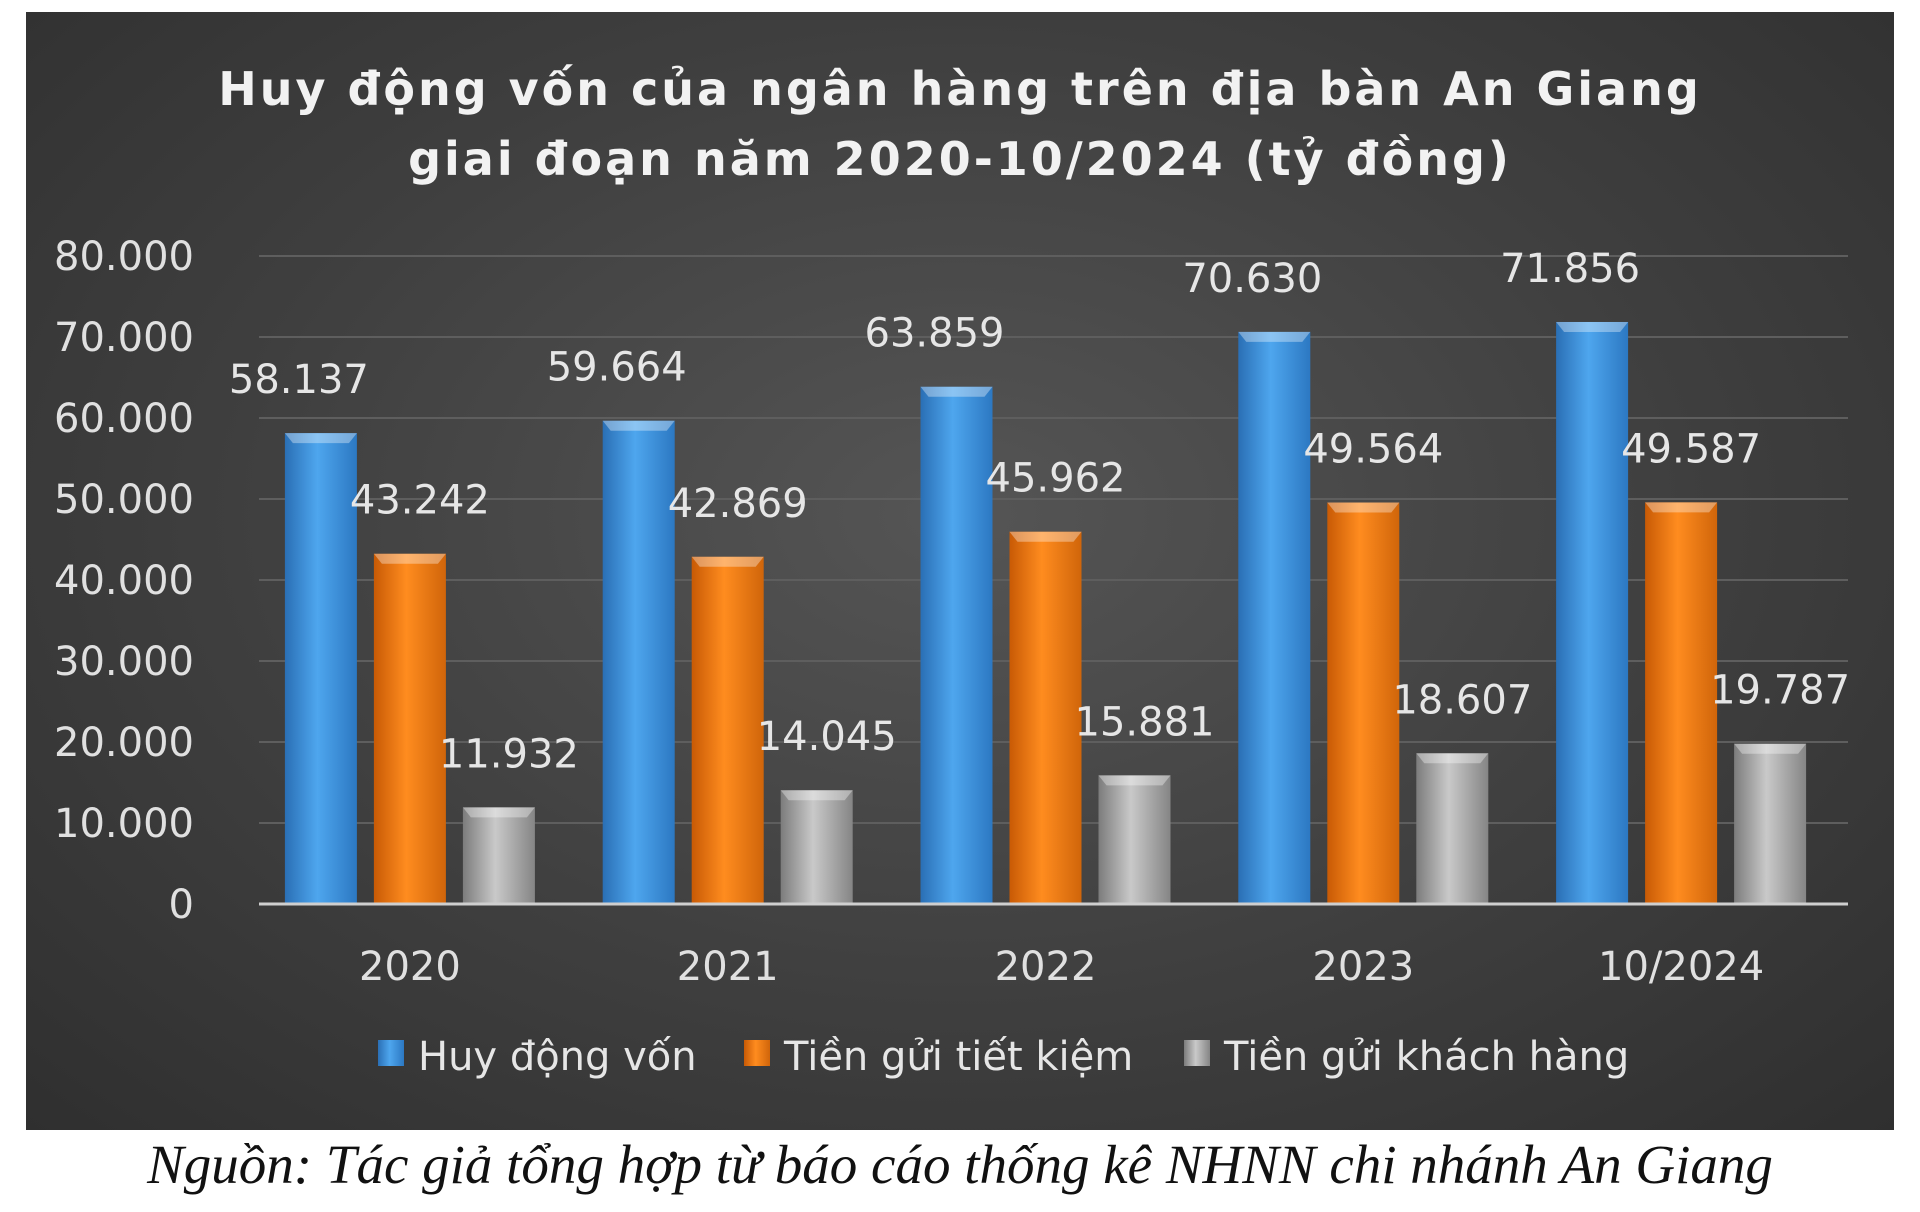 The image size is (1920, 1212). What do you see at coordinates (299, 380) in the screenshot?
I see `data-label: 58.137` at bounding box center [299, 380].